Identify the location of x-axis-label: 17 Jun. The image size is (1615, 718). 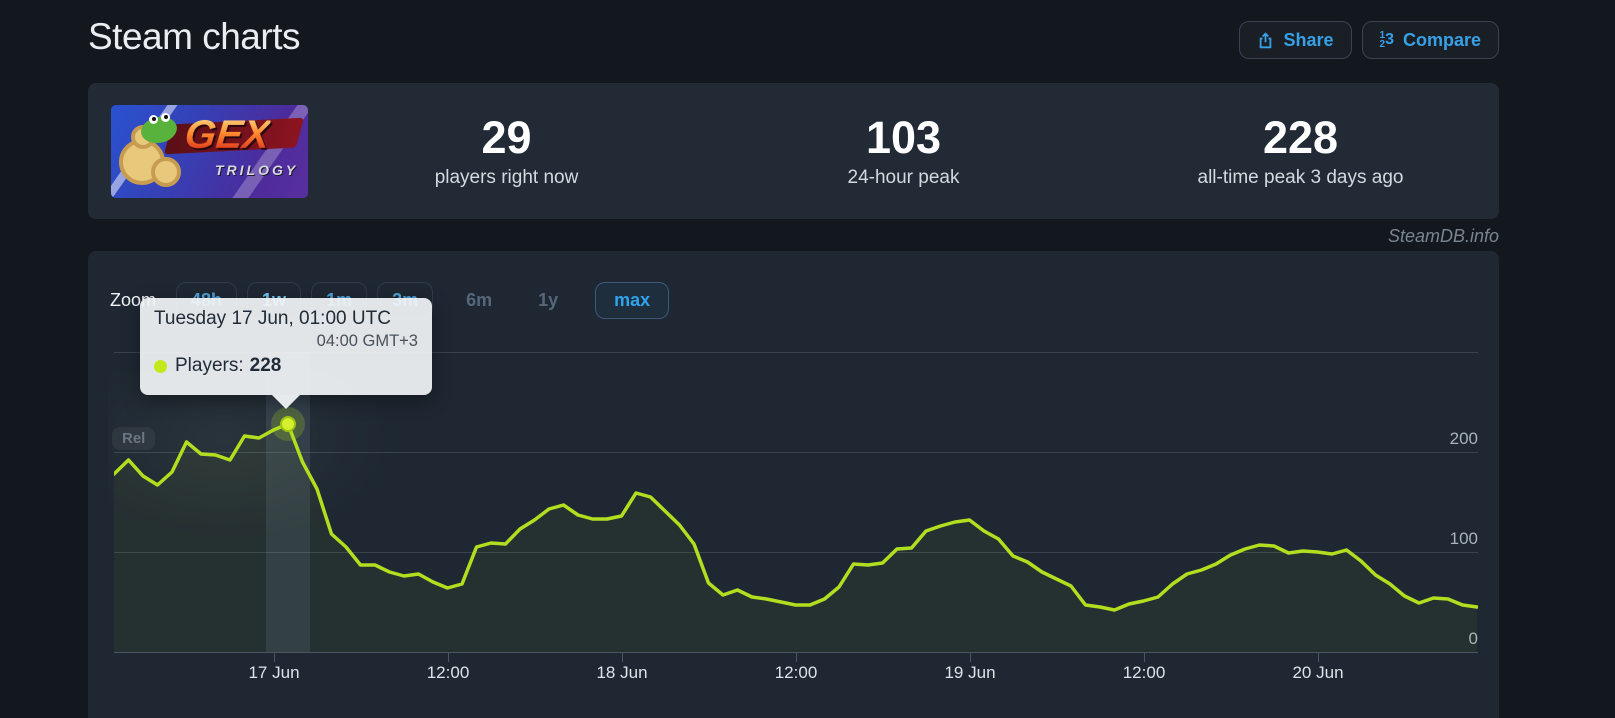
(274, 672).